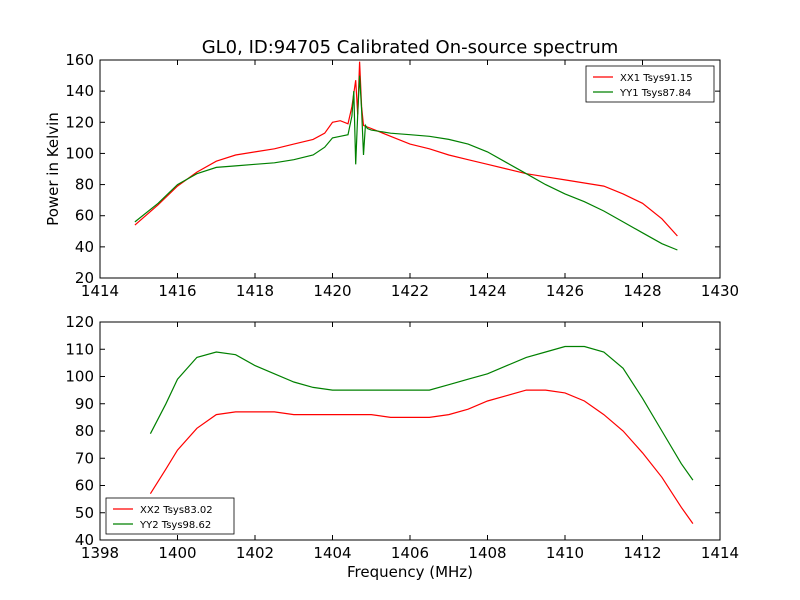 Image resolution: width=800 pixels, height=600 pixels. What do you see at coordinates (176, 510) in the screenshot?
I see `legend-label: XX2 Tsys83.02` at bounding box center [176, 510].